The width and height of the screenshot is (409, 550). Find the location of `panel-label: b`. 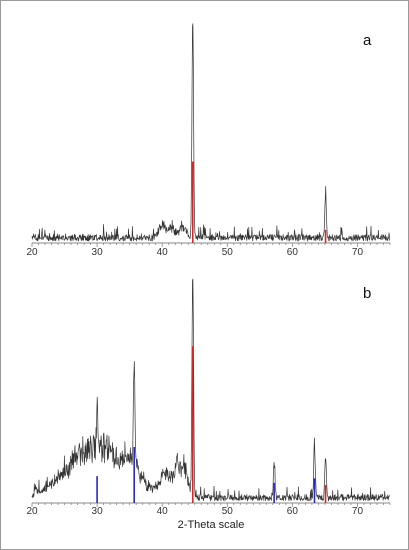

panel-label: b is located at coordinates (367, 293).